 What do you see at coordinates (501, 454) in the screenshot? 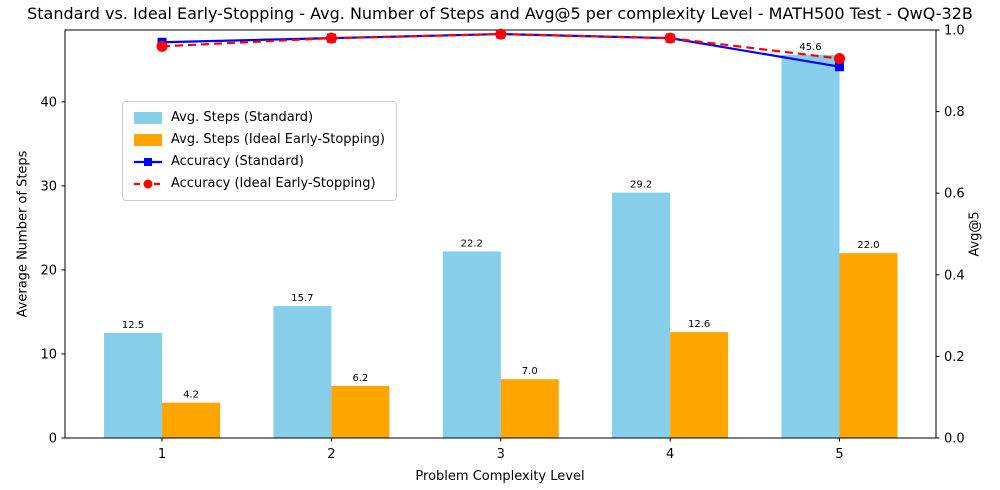
I see `x-tick-label: 3` at bounding box center [501, 454].